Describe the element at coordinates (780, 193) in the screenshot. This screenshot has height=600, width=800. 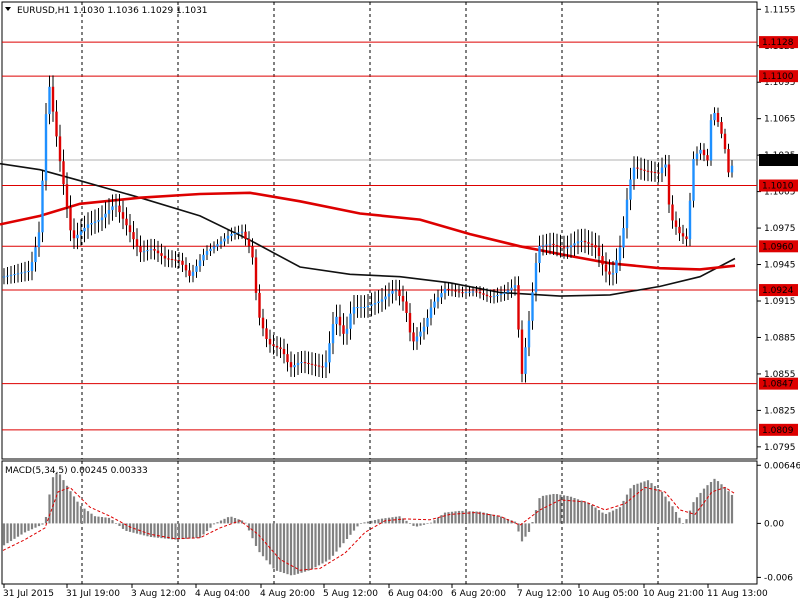
I see `price-axis-label: 1.1005` at that location.